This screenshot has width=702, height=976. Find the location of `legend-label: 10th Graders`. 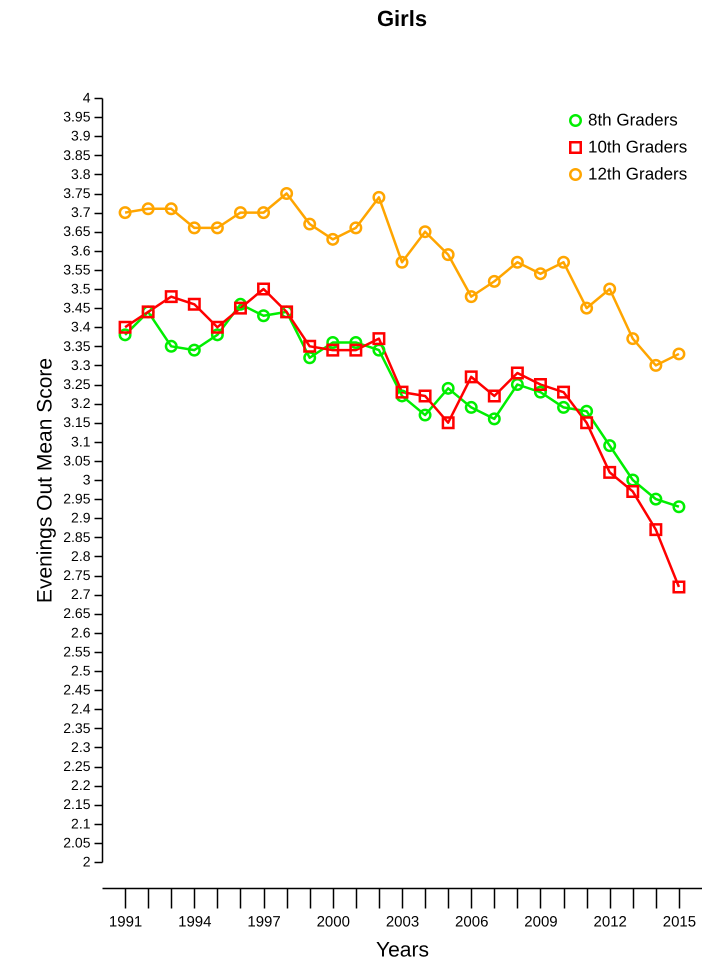

legend-label: 10th Graders is located at coordinates (638, 147).